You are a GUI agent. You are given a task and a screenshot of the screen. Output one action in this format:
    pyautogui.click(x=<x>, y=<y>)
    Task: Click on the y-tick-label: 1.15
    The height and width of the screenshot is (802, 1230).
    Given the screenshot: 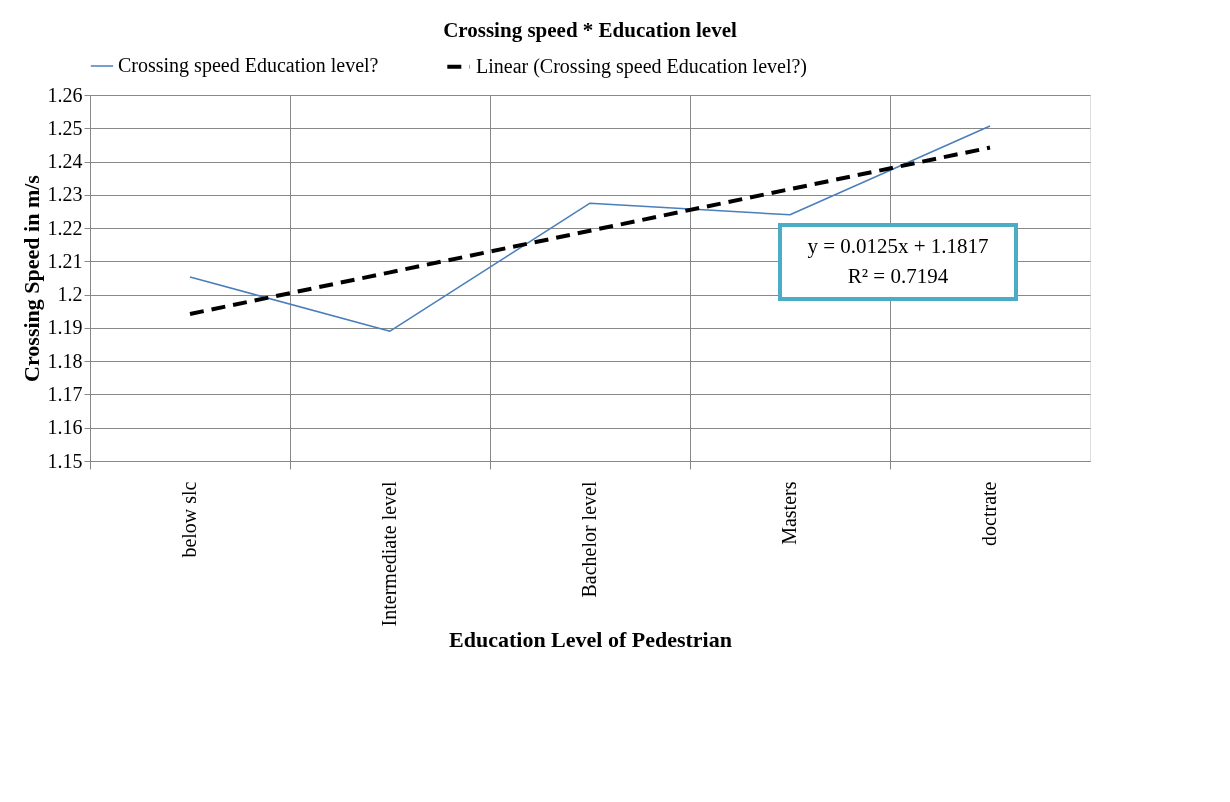 What is the action you would take?
    pyautogui.click(x=65, y=460)
    